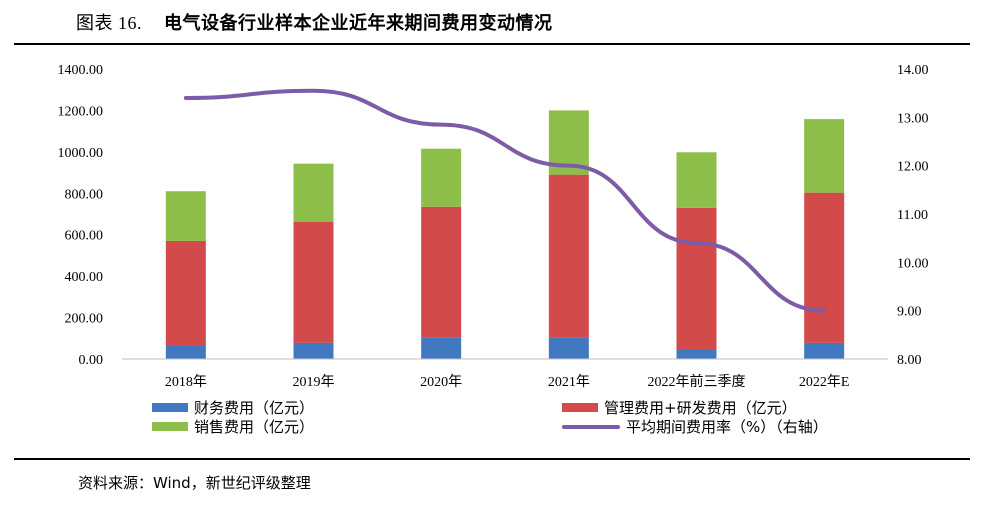 This screenshot has height=506, width=986. I want to click on left-tick-label: 800.00, so click(84, 194).